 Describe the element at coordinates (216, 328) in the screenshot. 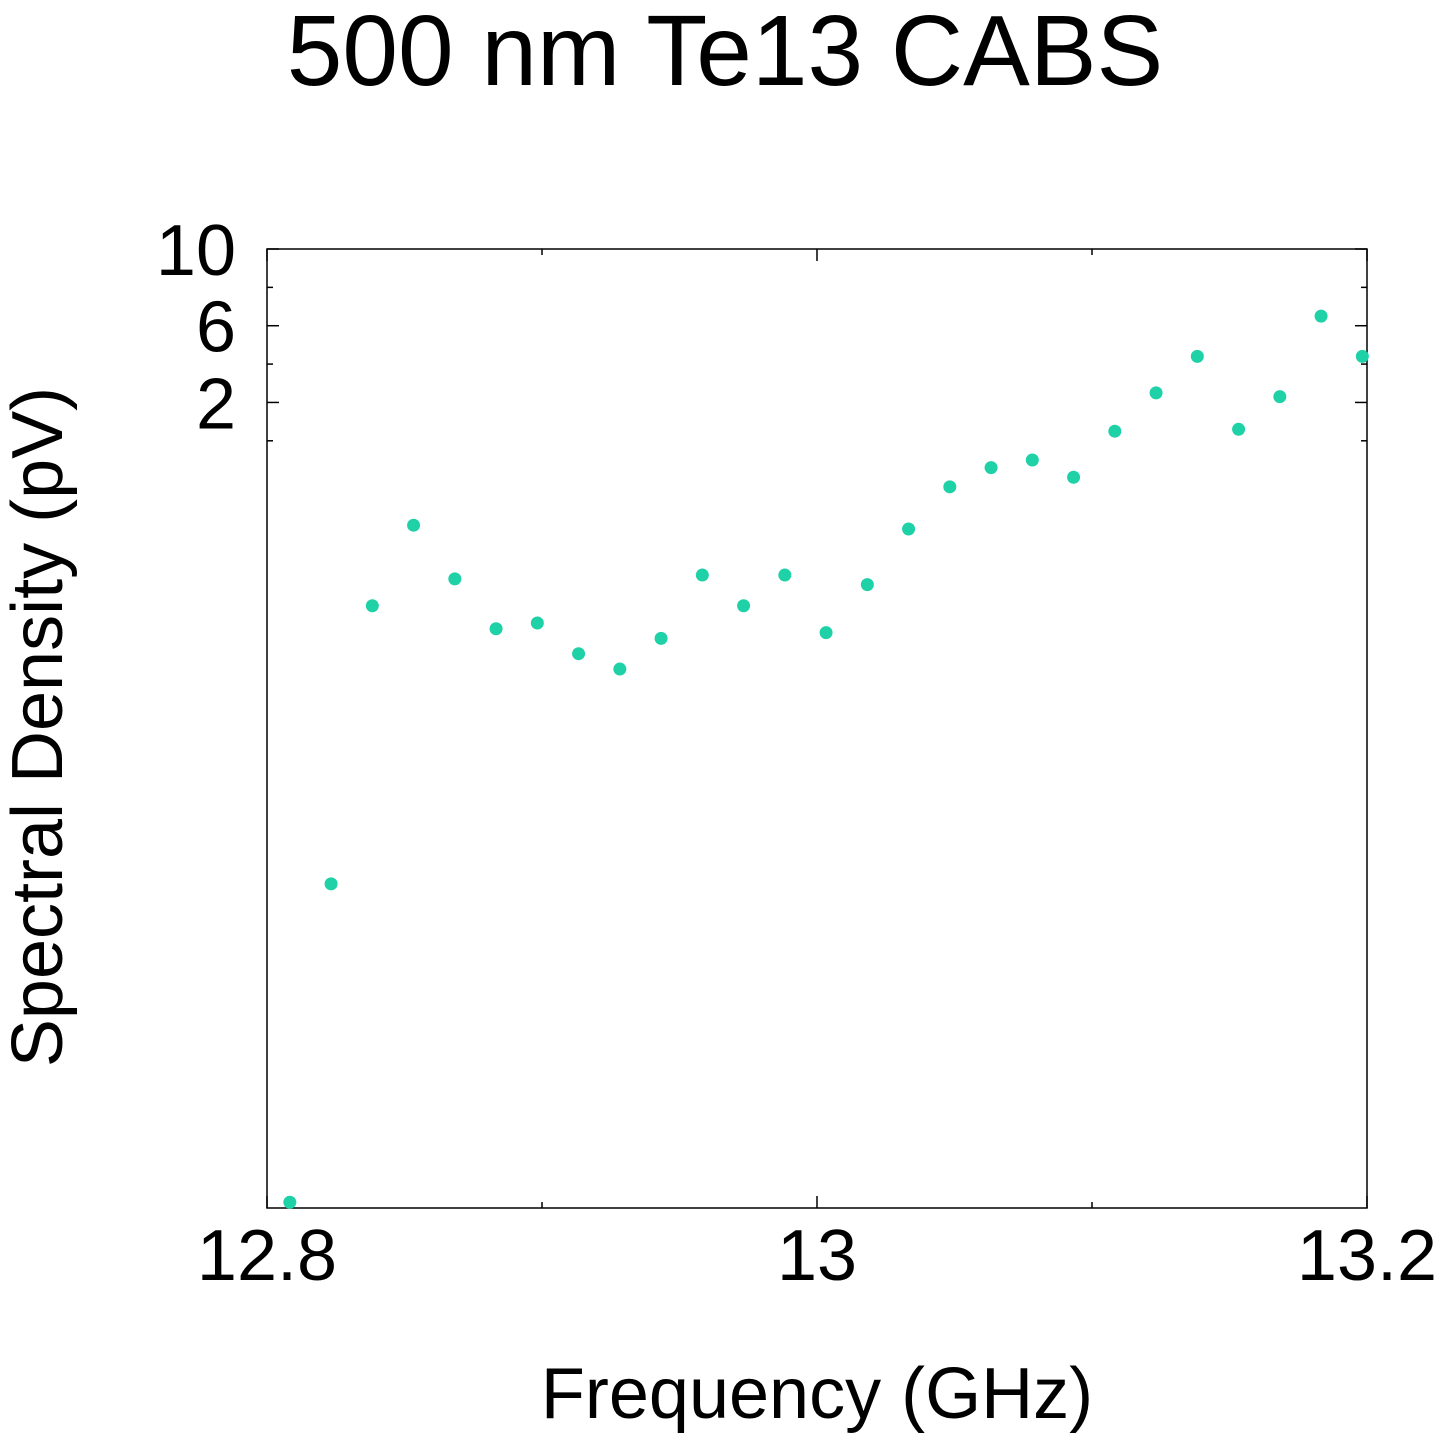

I see `y-tick-label: 6` at that location.